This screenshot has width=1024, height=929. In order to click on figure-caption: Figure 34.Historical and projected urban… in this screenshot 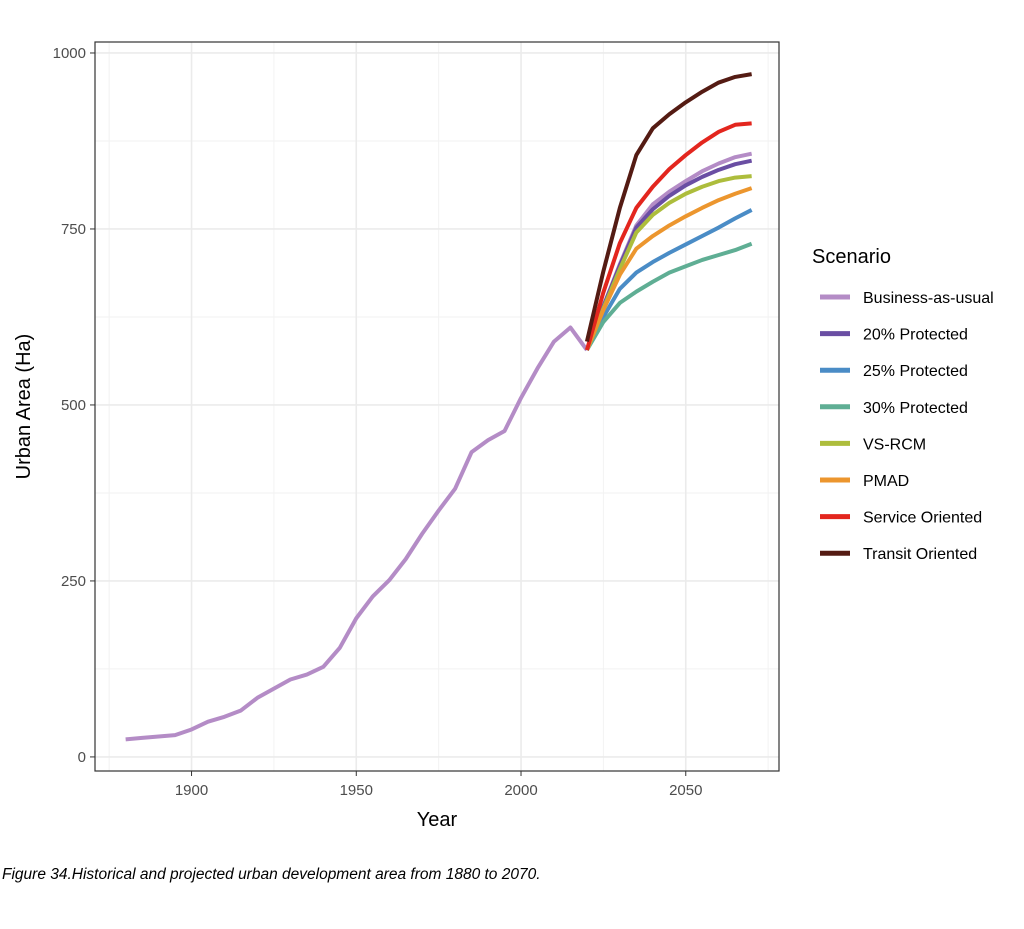, I will do `click(271, 874)`.